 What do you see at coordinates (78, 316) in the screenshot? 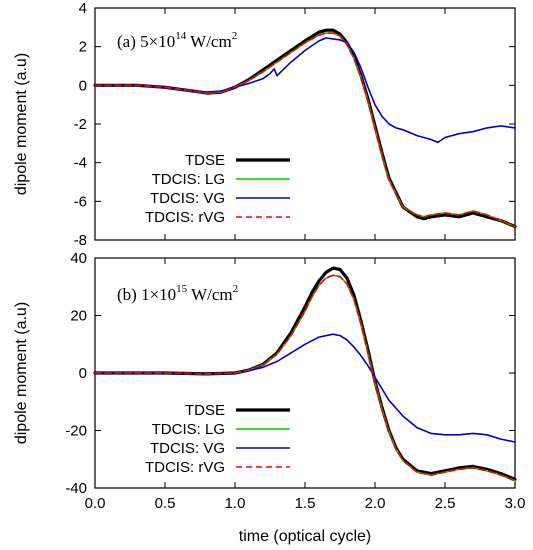
I see `y-tick-label: 20` at bounding box center [78, 316].